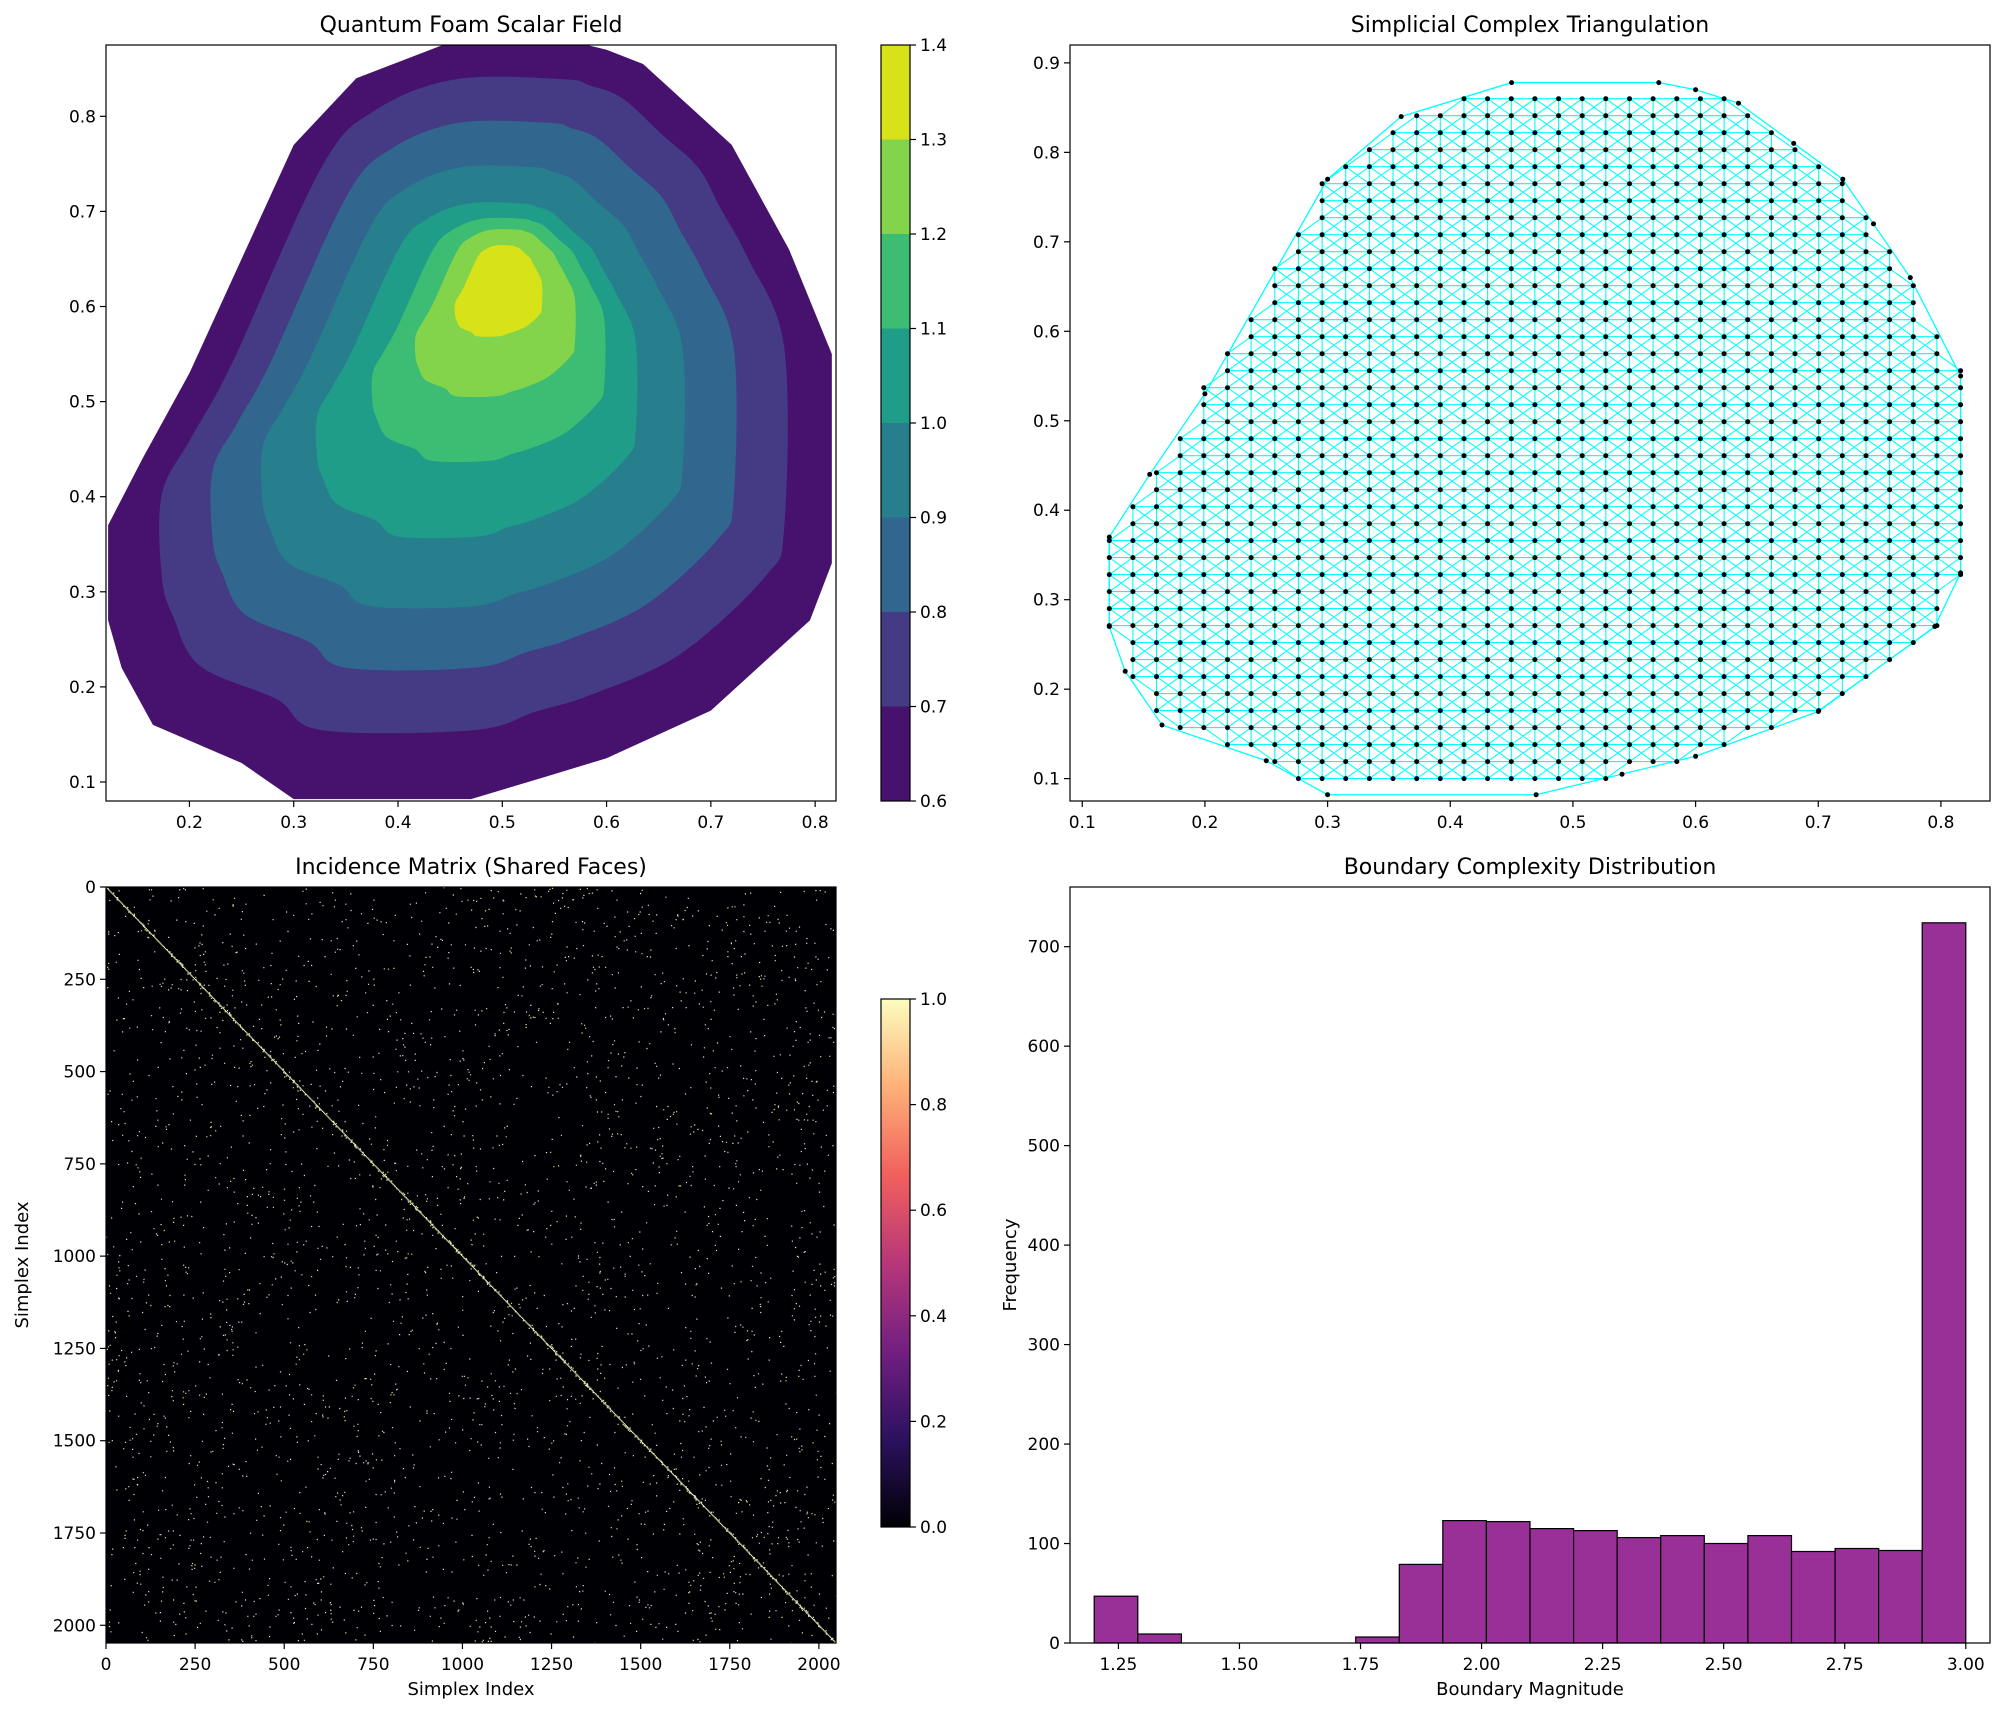 The image size is (2001, 1713). Describe the element at coordinates (1046, 153) in the screenshot. I see `triangulation-y-tick-label: 0.8` at that location.